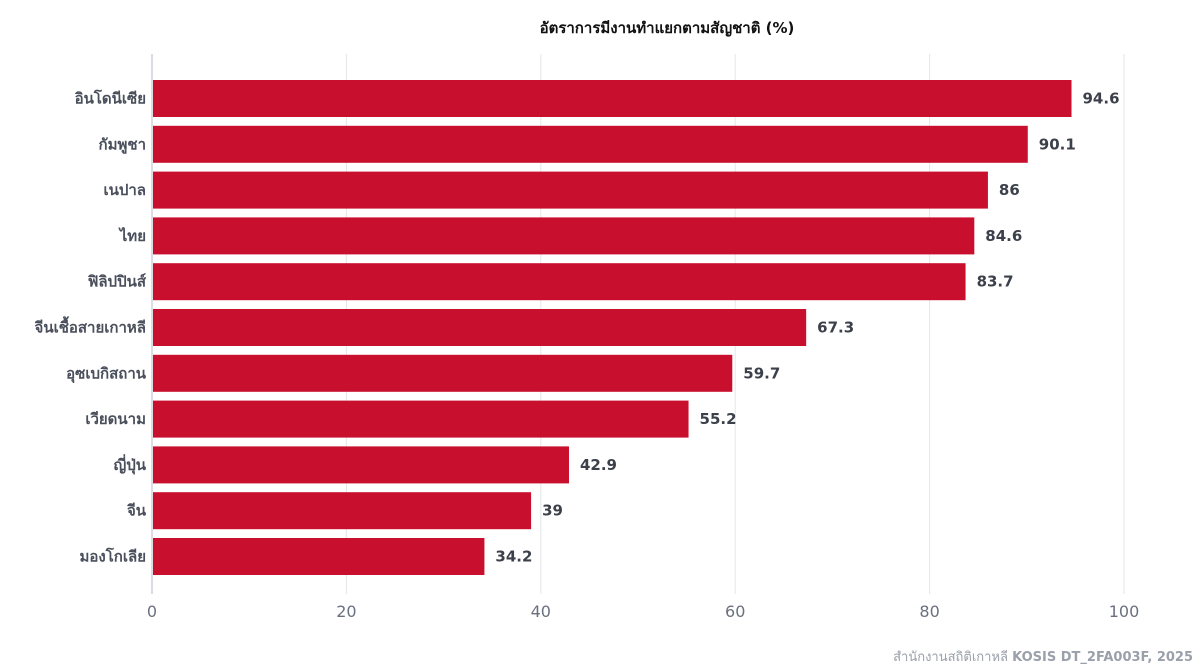 This screenshot has height=672, width=1200. Describe the element at coordinates (122, 144) in the screenshot. I see `category-label-1: กัมพูชา` at that location.